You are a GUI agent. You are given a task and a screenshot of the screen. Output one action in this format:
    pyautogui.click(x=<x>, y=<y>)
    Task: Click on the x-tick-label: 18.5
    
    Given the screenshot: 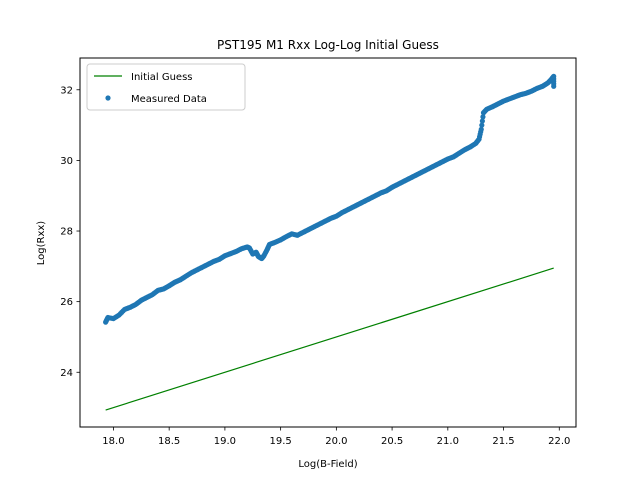 What is the action you would take?
    pyautogui.click(x=169, y=441)
    